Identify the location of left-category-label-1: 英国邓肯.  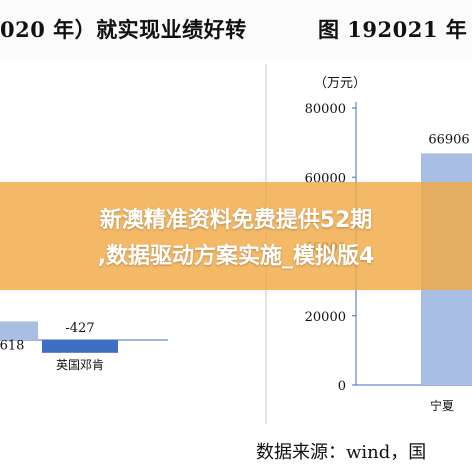
(80, 365).